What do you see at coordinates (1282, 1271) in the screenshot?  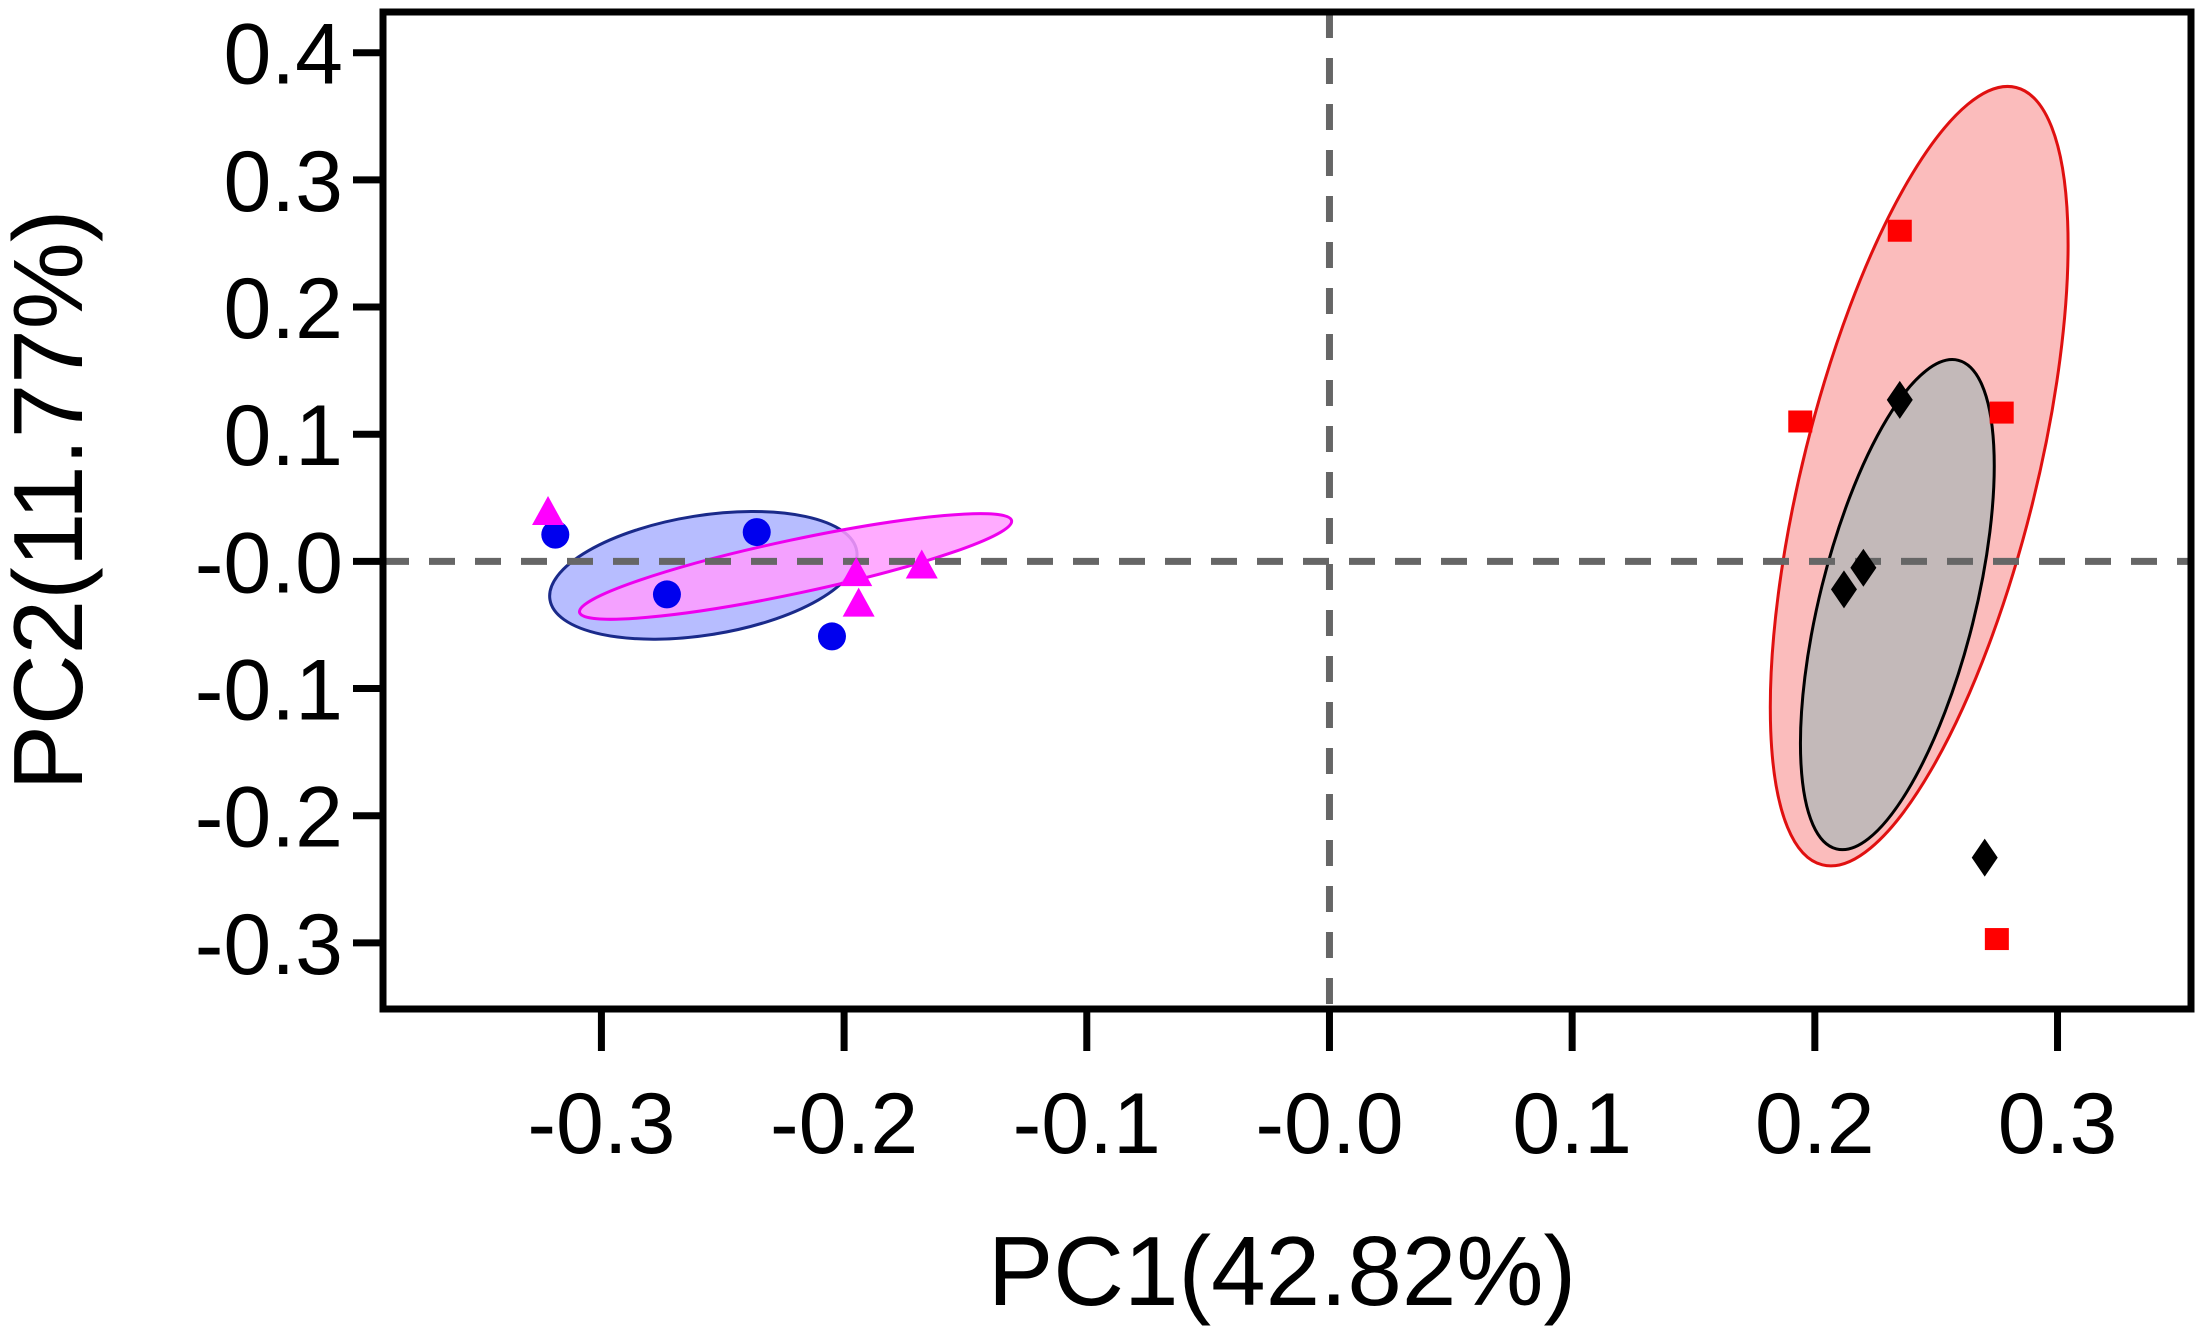 I see `x-axis-title: PC1(42.82%)` at bounding box center [1282, 1271].